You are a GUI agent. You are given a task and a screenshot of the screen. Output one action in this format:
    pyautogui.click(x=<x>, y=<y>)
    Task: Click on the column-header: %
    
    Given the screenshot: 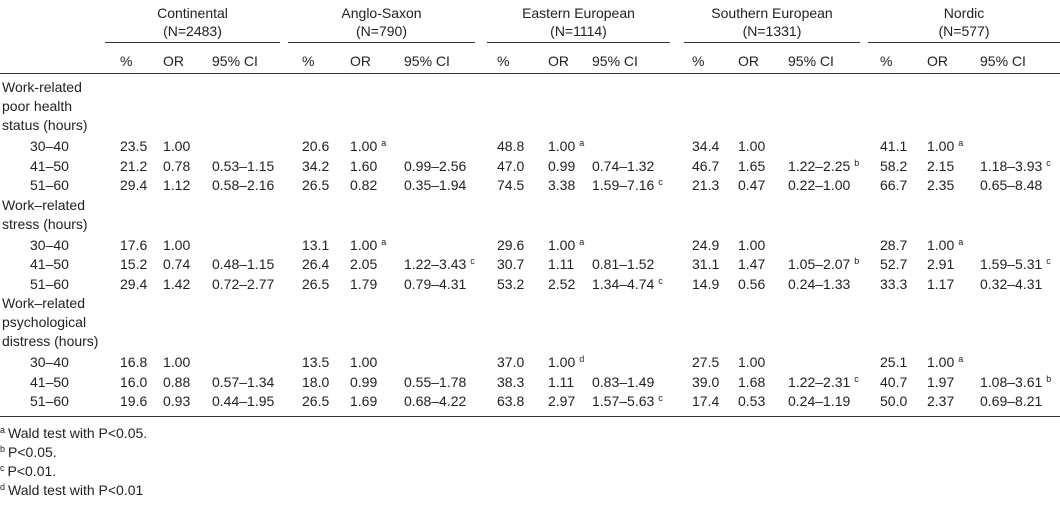 What is the action you would take?
    pyautogui.click(x=886, y=61)
    